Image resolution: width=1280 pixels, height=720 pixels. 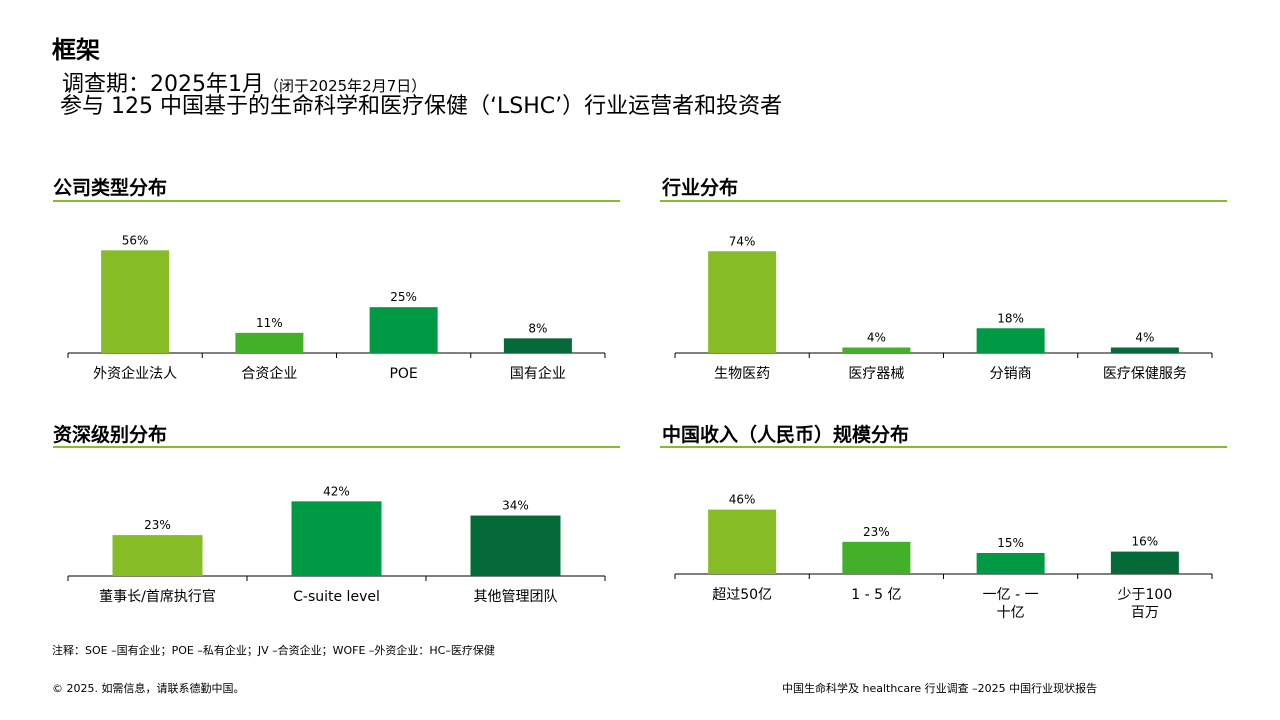 I want to click on category-label-line: 合资企业, so click(x=269, y=373).